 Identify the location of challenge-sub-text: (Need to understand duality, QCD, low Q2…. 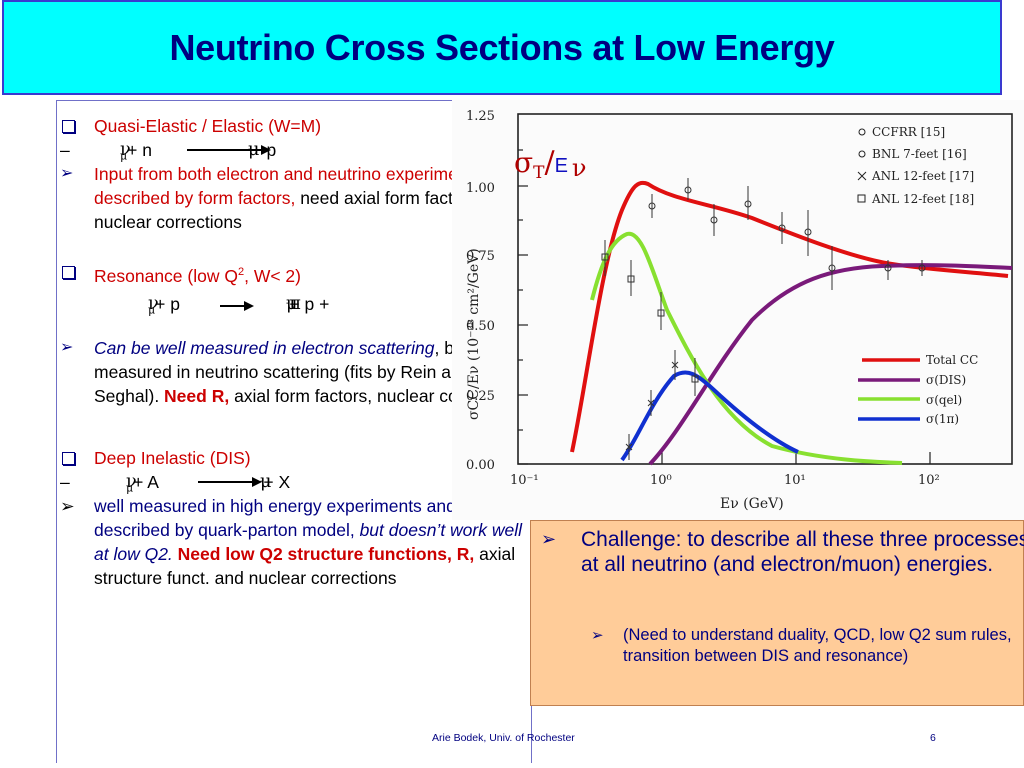
(817, 645).